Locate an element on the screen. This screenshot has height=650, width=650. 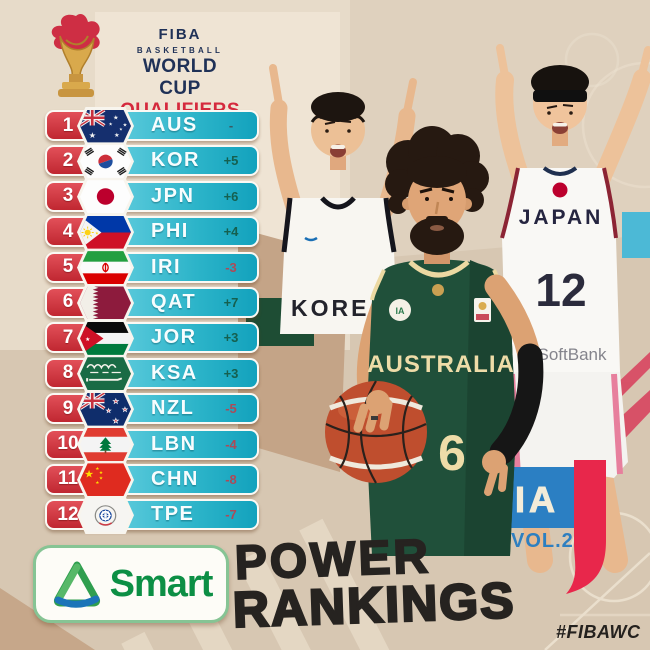
smart-wordmark: Smart is located at coordinates (161, 583).